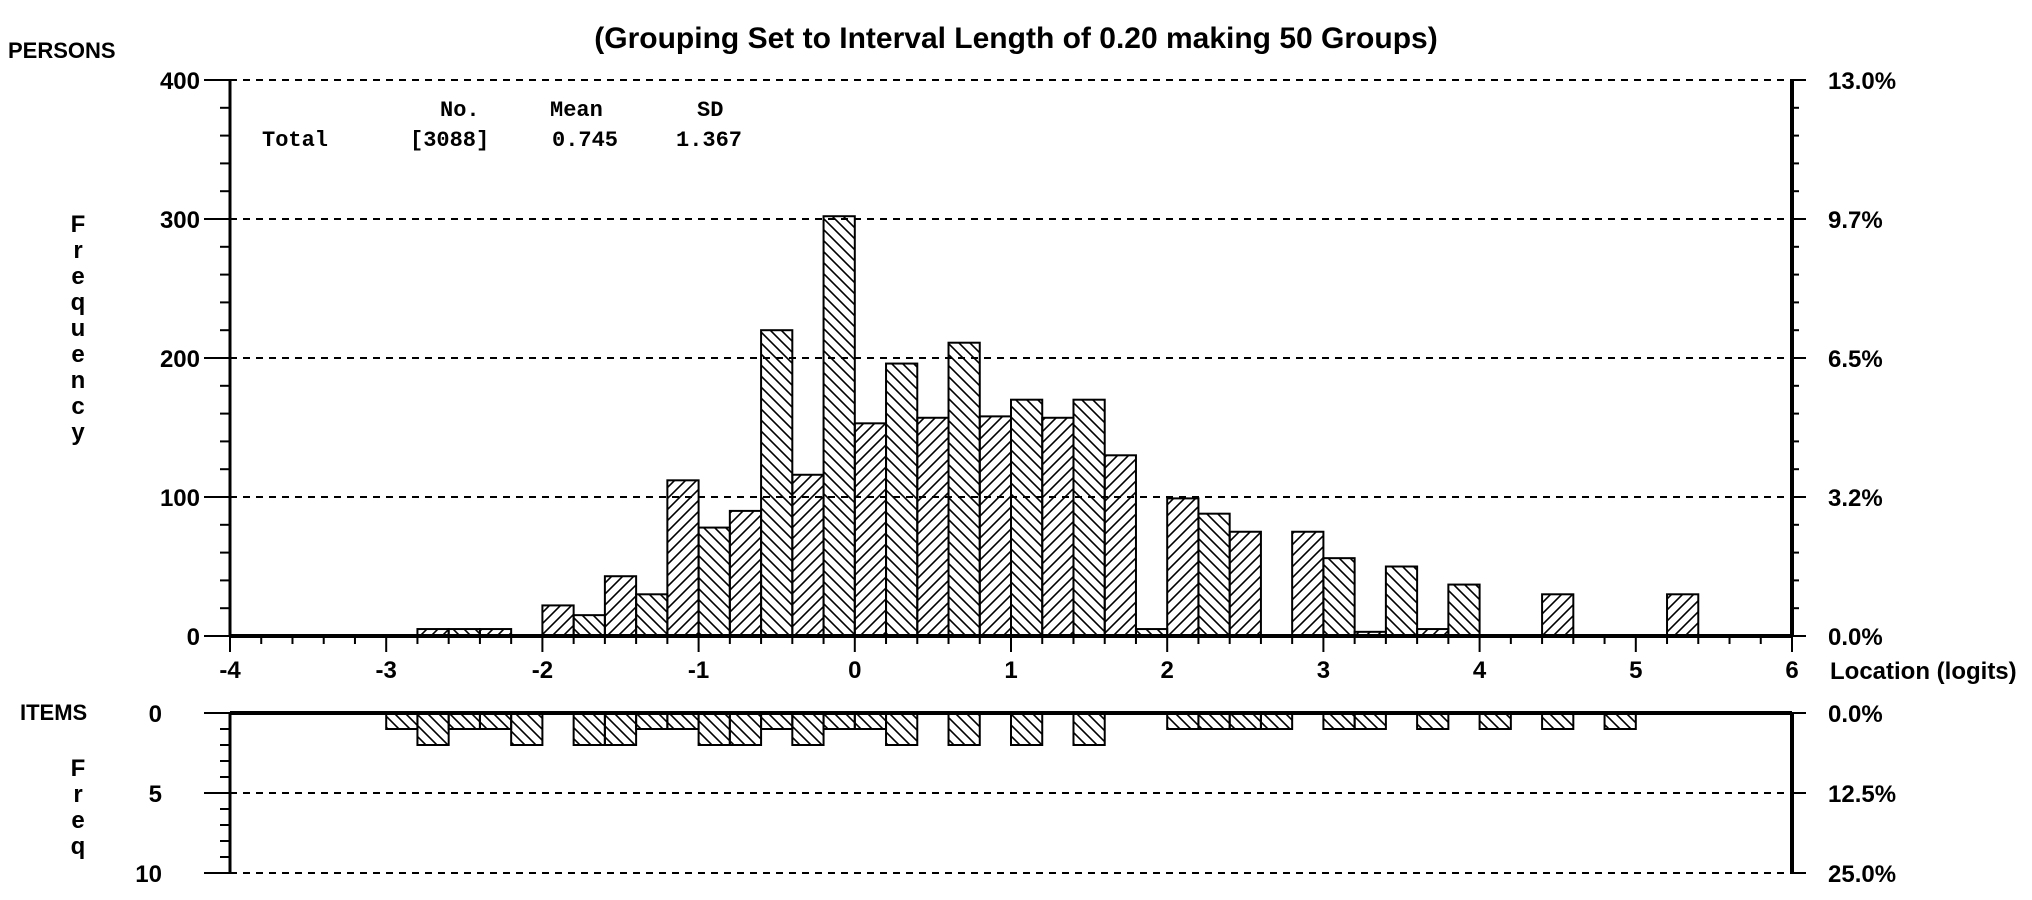 The width and height of the screenshot is (2032, 900). What do you see at coordinates (77, 250) in the screenshot?
I see `persons-axis-letter: r` at bounding box center [77, 250].